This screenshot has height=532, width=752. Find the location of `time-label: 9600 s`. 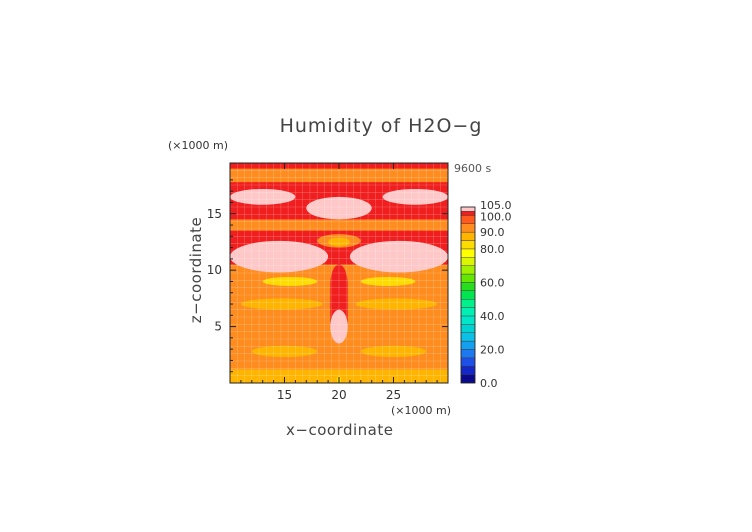

time-label: 9600 s is located at coordinates (473, 168).